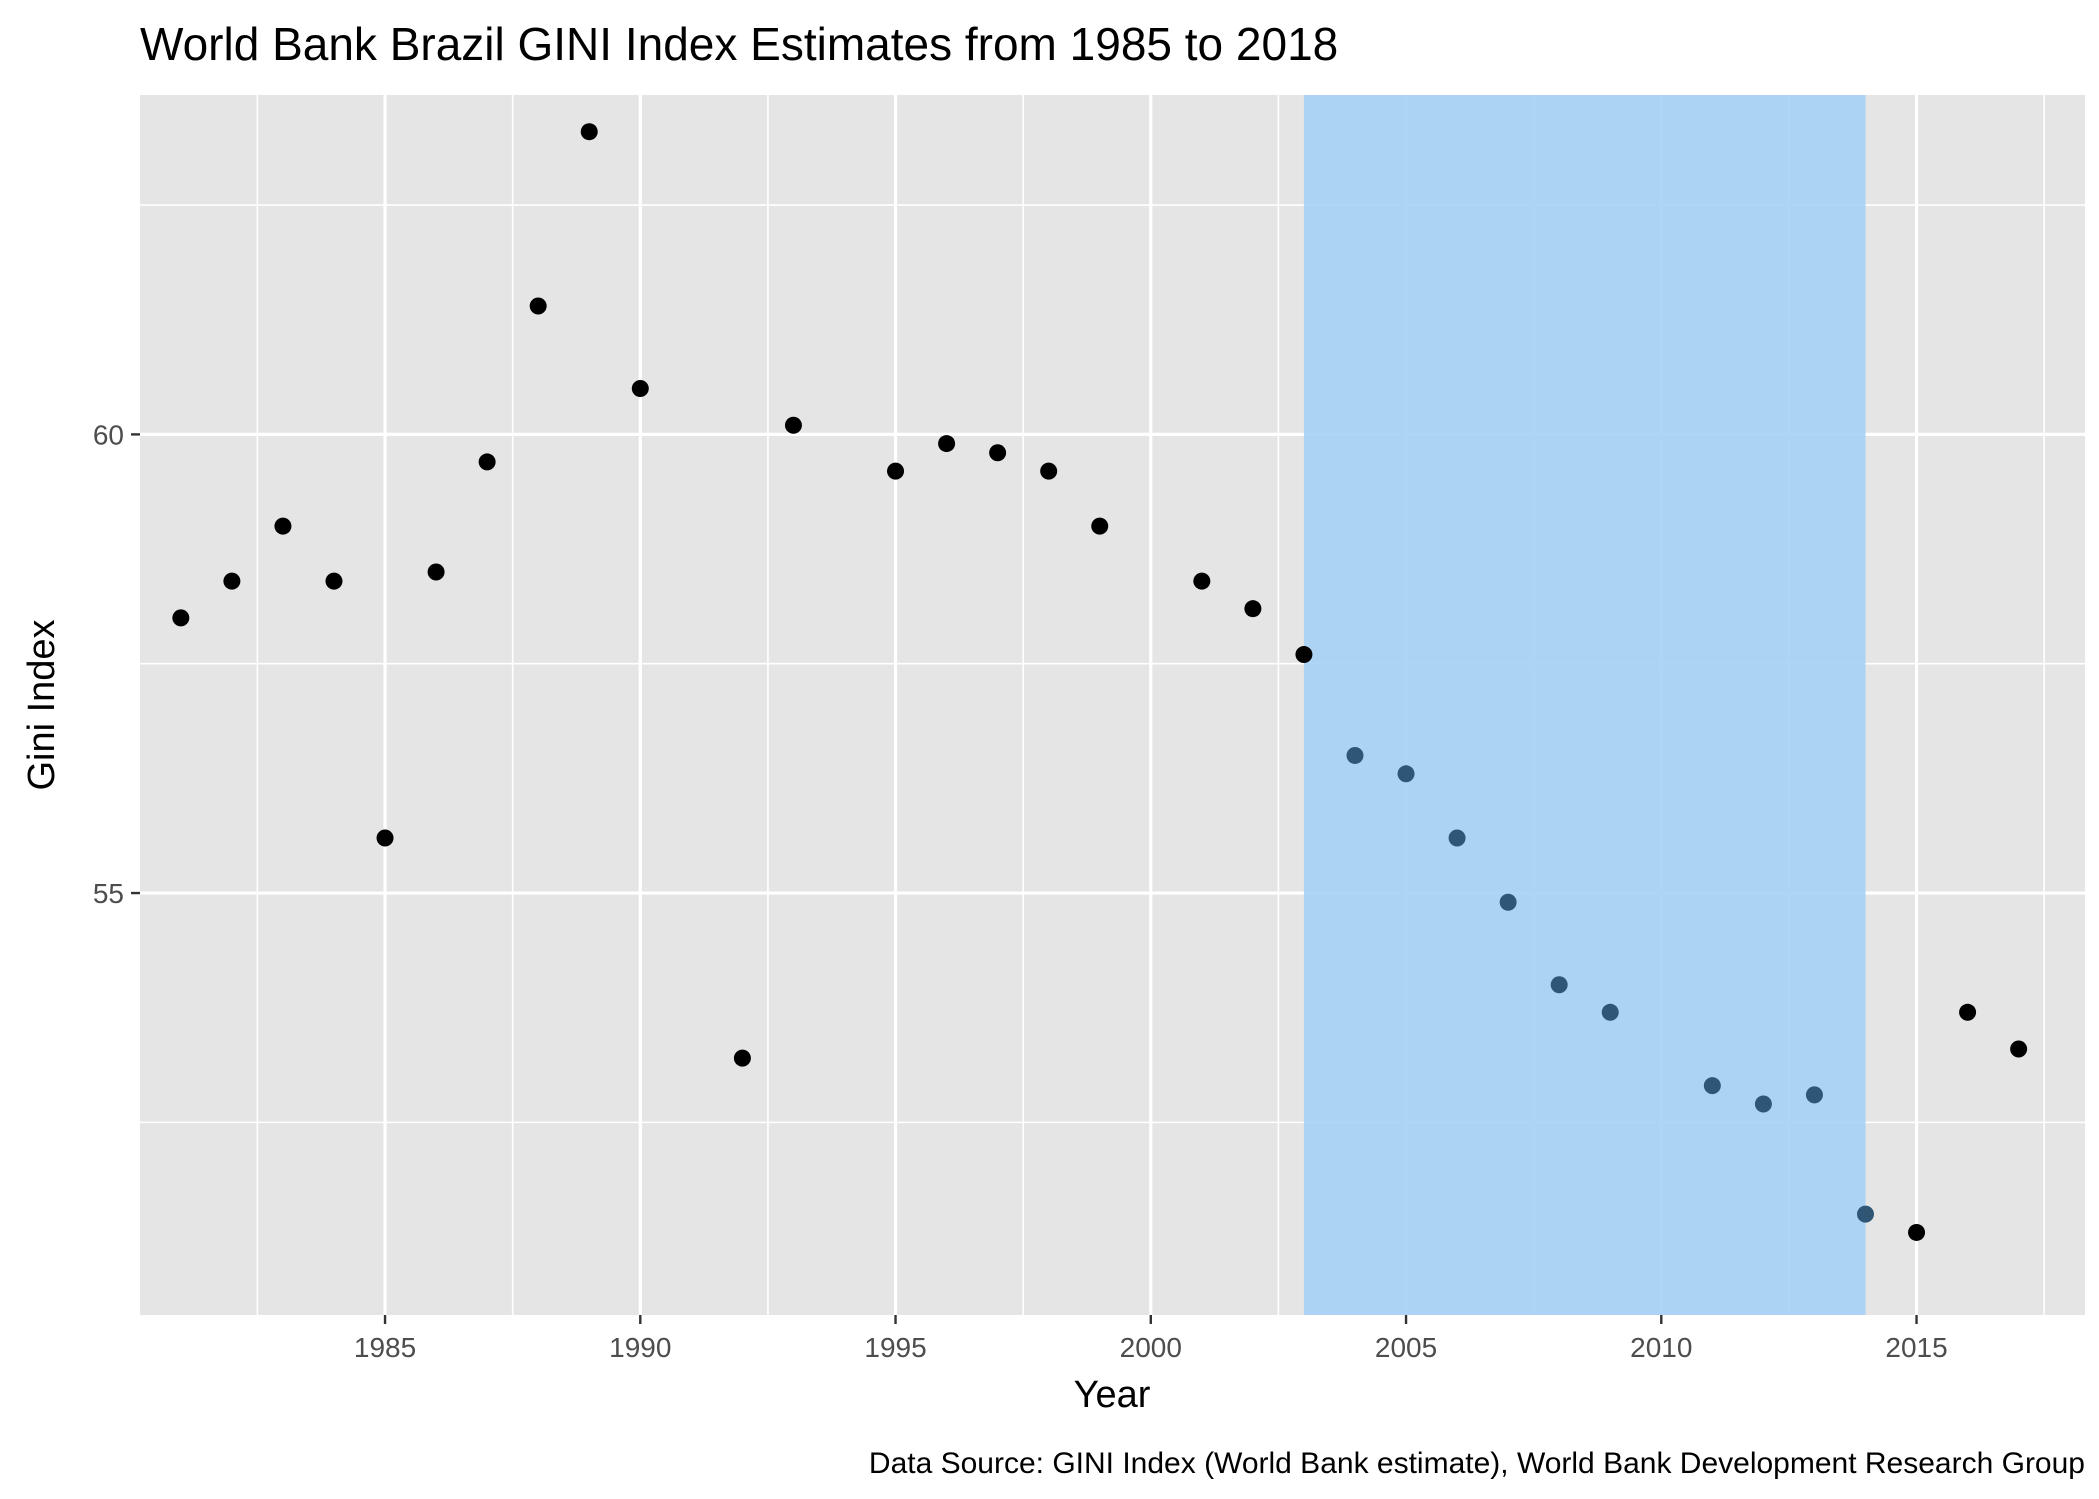 Image resolution: width=2099 pixels, height=1499 pixels. Describe the element at coordinates (1151, 1347) in the screenshot. I see `x-tick-label-2000: 2000` at that location.